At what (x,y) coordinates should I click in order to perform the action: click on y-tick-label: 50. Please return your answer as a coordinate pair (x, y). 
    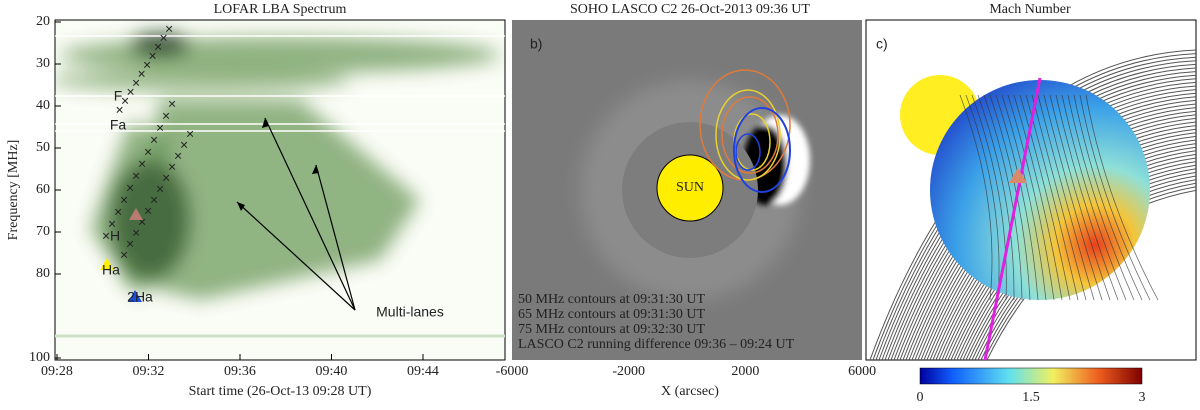
    Looking at the image, I should click on (43, 147).